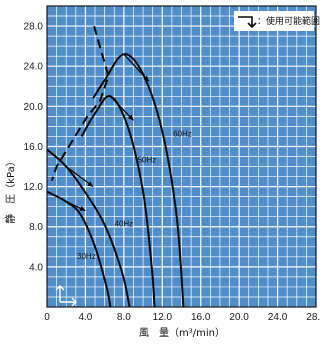  I want to click on curve-label-40hz: 40Hz, so click(124, 224).